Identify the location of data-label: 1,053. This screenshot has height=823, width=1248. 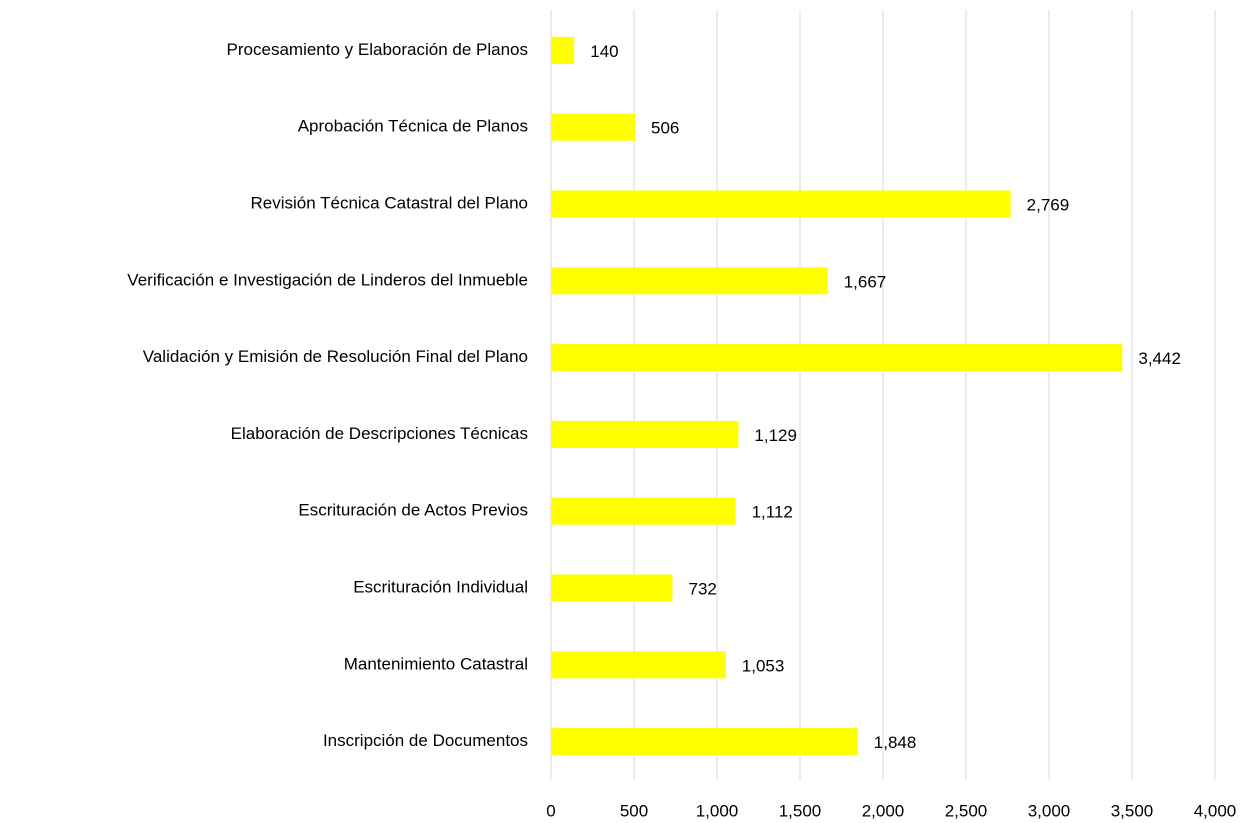
(763, 665).